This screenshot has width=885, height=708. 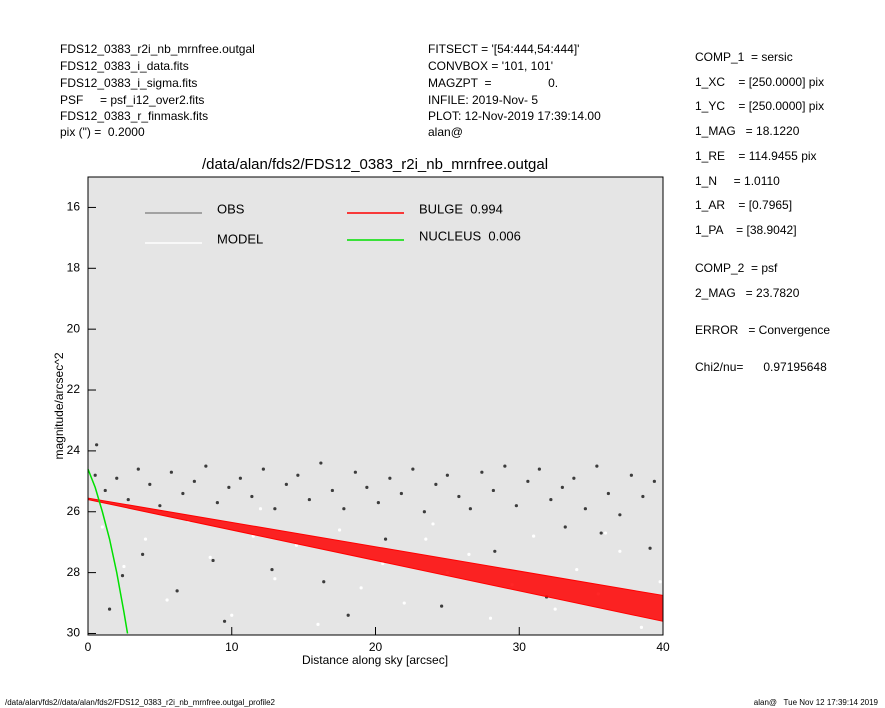 I want to click on header-middle-line: alan@, so click(x=445, y=132).